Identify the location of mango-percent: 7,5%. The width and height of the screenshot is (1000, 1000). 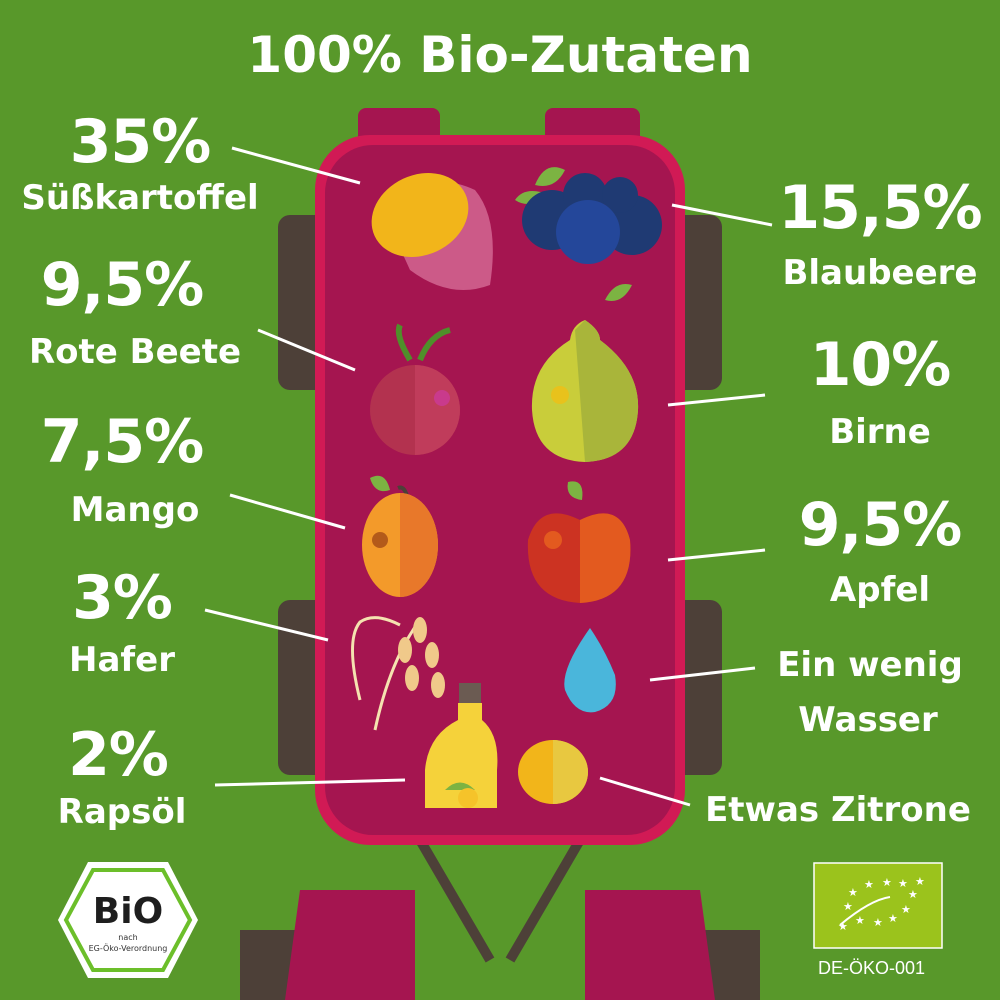
(122, 442).